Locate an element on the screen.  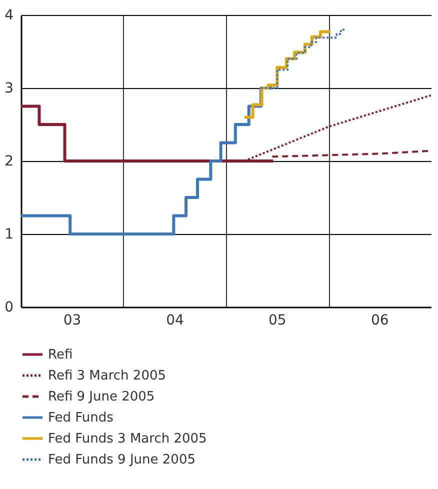
legend-label: Fed Funds 9 June 2005 is located at coordinates (122, 460).